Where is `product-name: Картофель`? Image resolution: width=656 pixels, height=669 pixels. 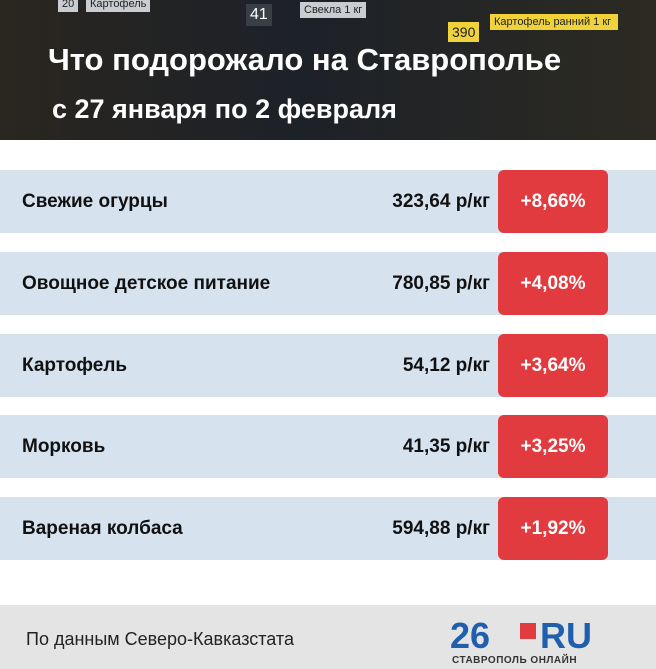 product-name: Картофель is located at coordinates (75, 365).